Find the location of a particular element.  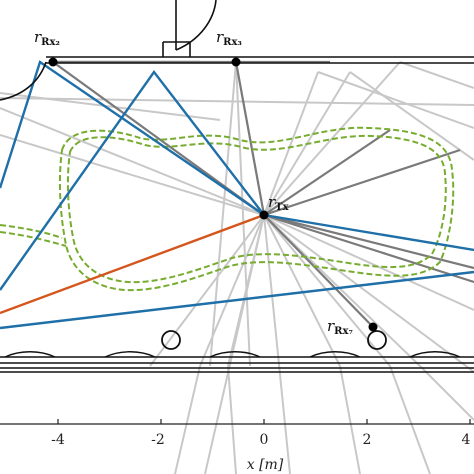

orange-path is located at coordinates (132, 264).